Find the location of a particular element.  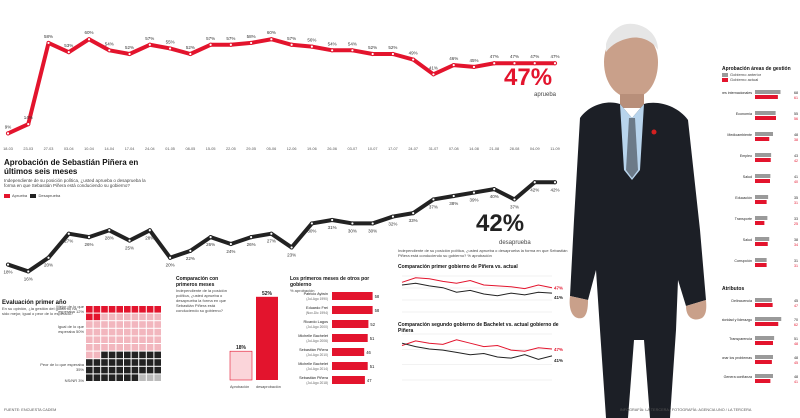

x-tick-label: 15-05 is located at coordinates (211, 149).